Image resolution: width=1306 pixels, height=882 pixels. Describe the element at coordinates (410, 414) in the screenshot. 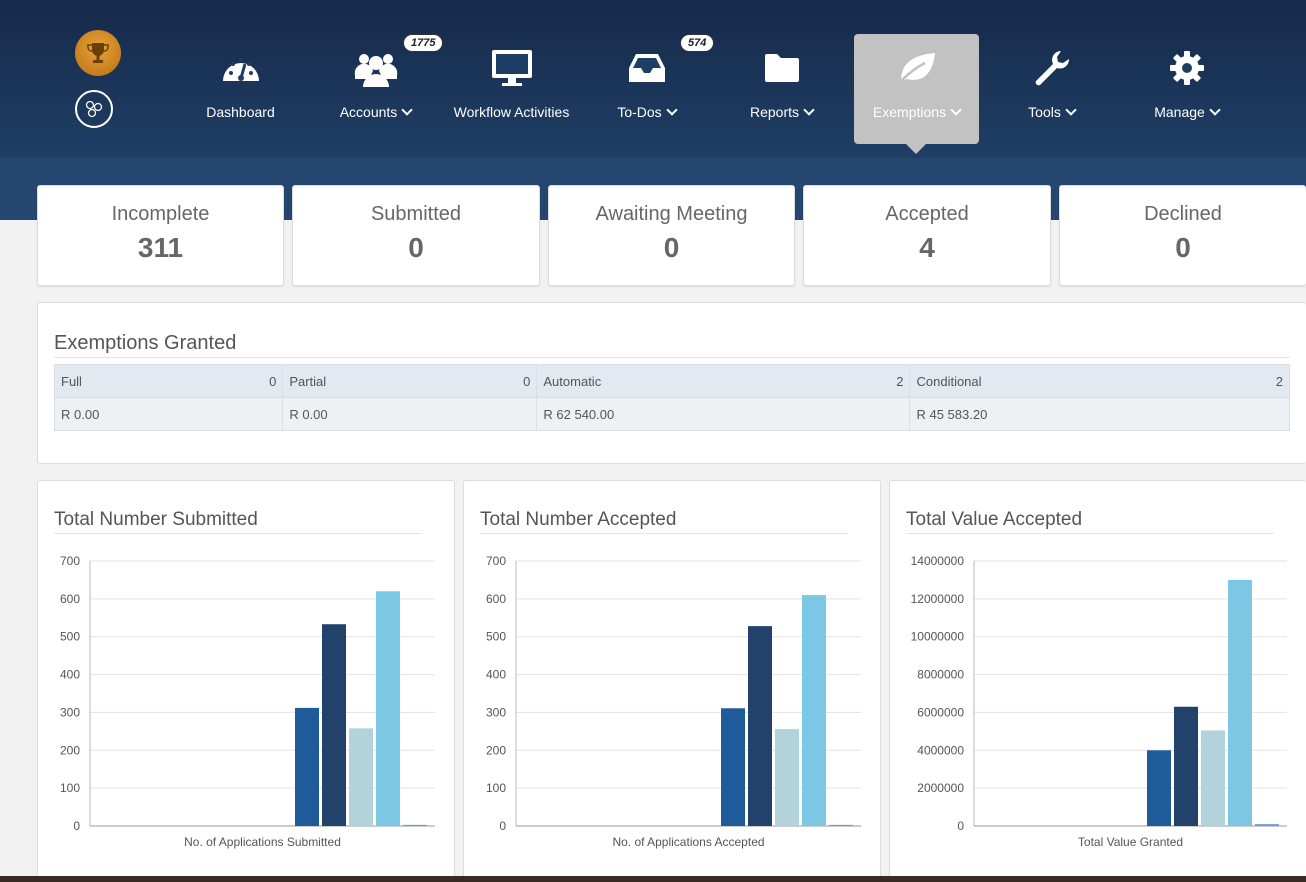

I see `table-cell: R 0.00` at that location.